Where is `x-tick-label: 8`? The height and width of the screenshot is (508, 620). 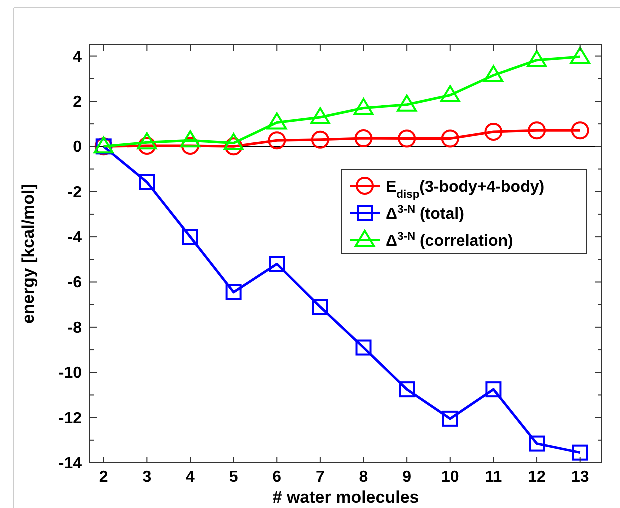
x-tick-label: 8 is located at coordinates (363, 477).